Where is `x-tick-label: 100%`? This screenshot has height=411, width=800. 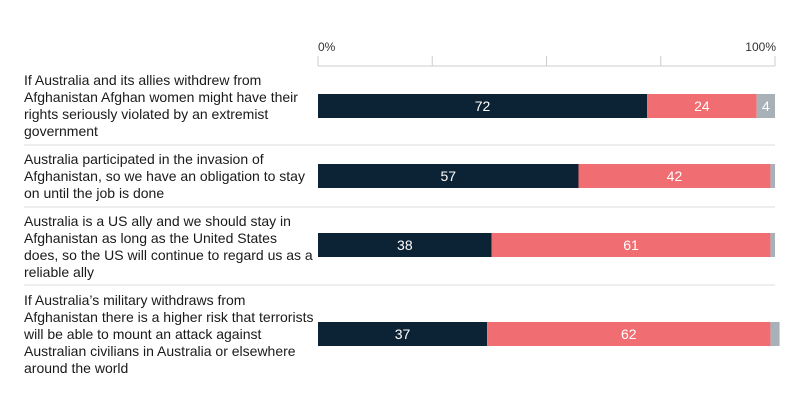 x-tick-label: 100% is located at coordinates (760, 47).